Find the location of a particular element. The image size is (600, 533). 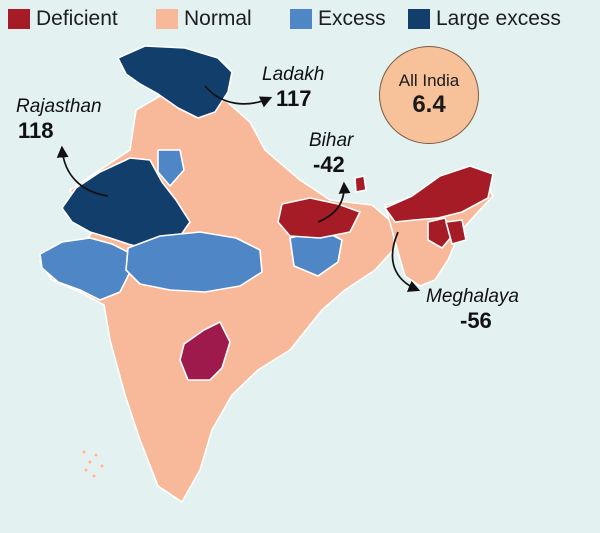

legend-swatch-large-excess is located at coordinates (419, 19).